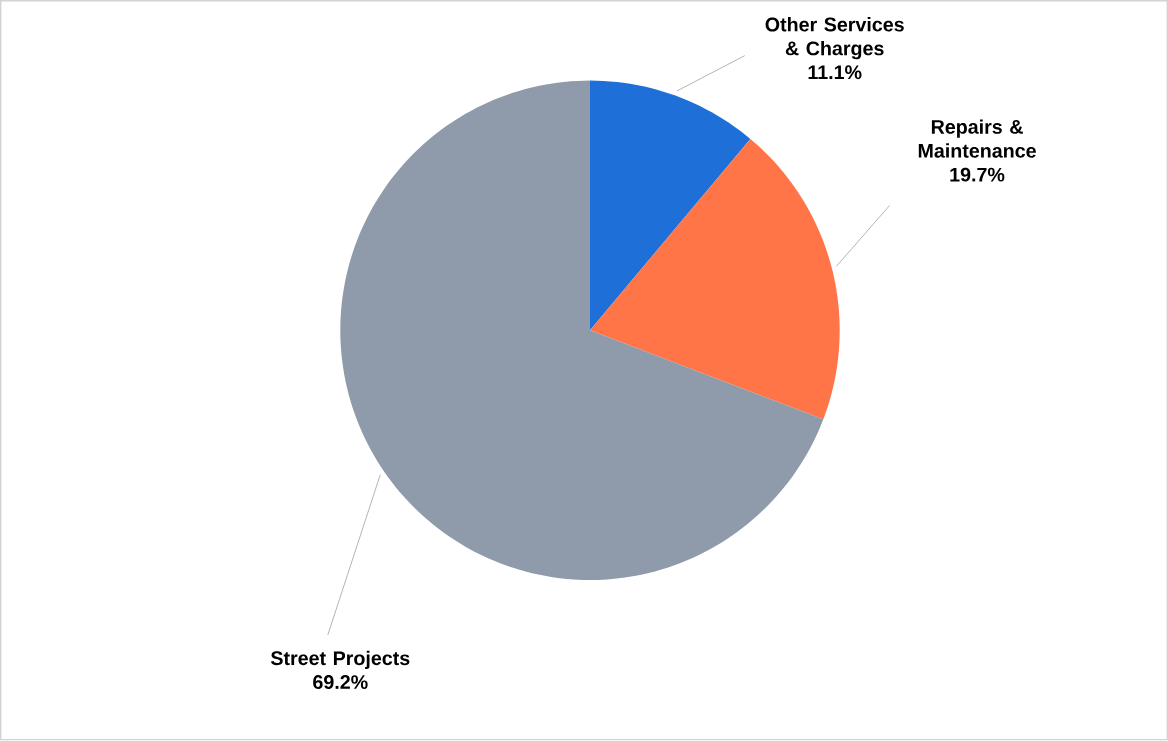  What do you see at coordinates (340, 660) in the screenshot?
I see `slice-label: Street Projects` at bounding box center [340, 660].